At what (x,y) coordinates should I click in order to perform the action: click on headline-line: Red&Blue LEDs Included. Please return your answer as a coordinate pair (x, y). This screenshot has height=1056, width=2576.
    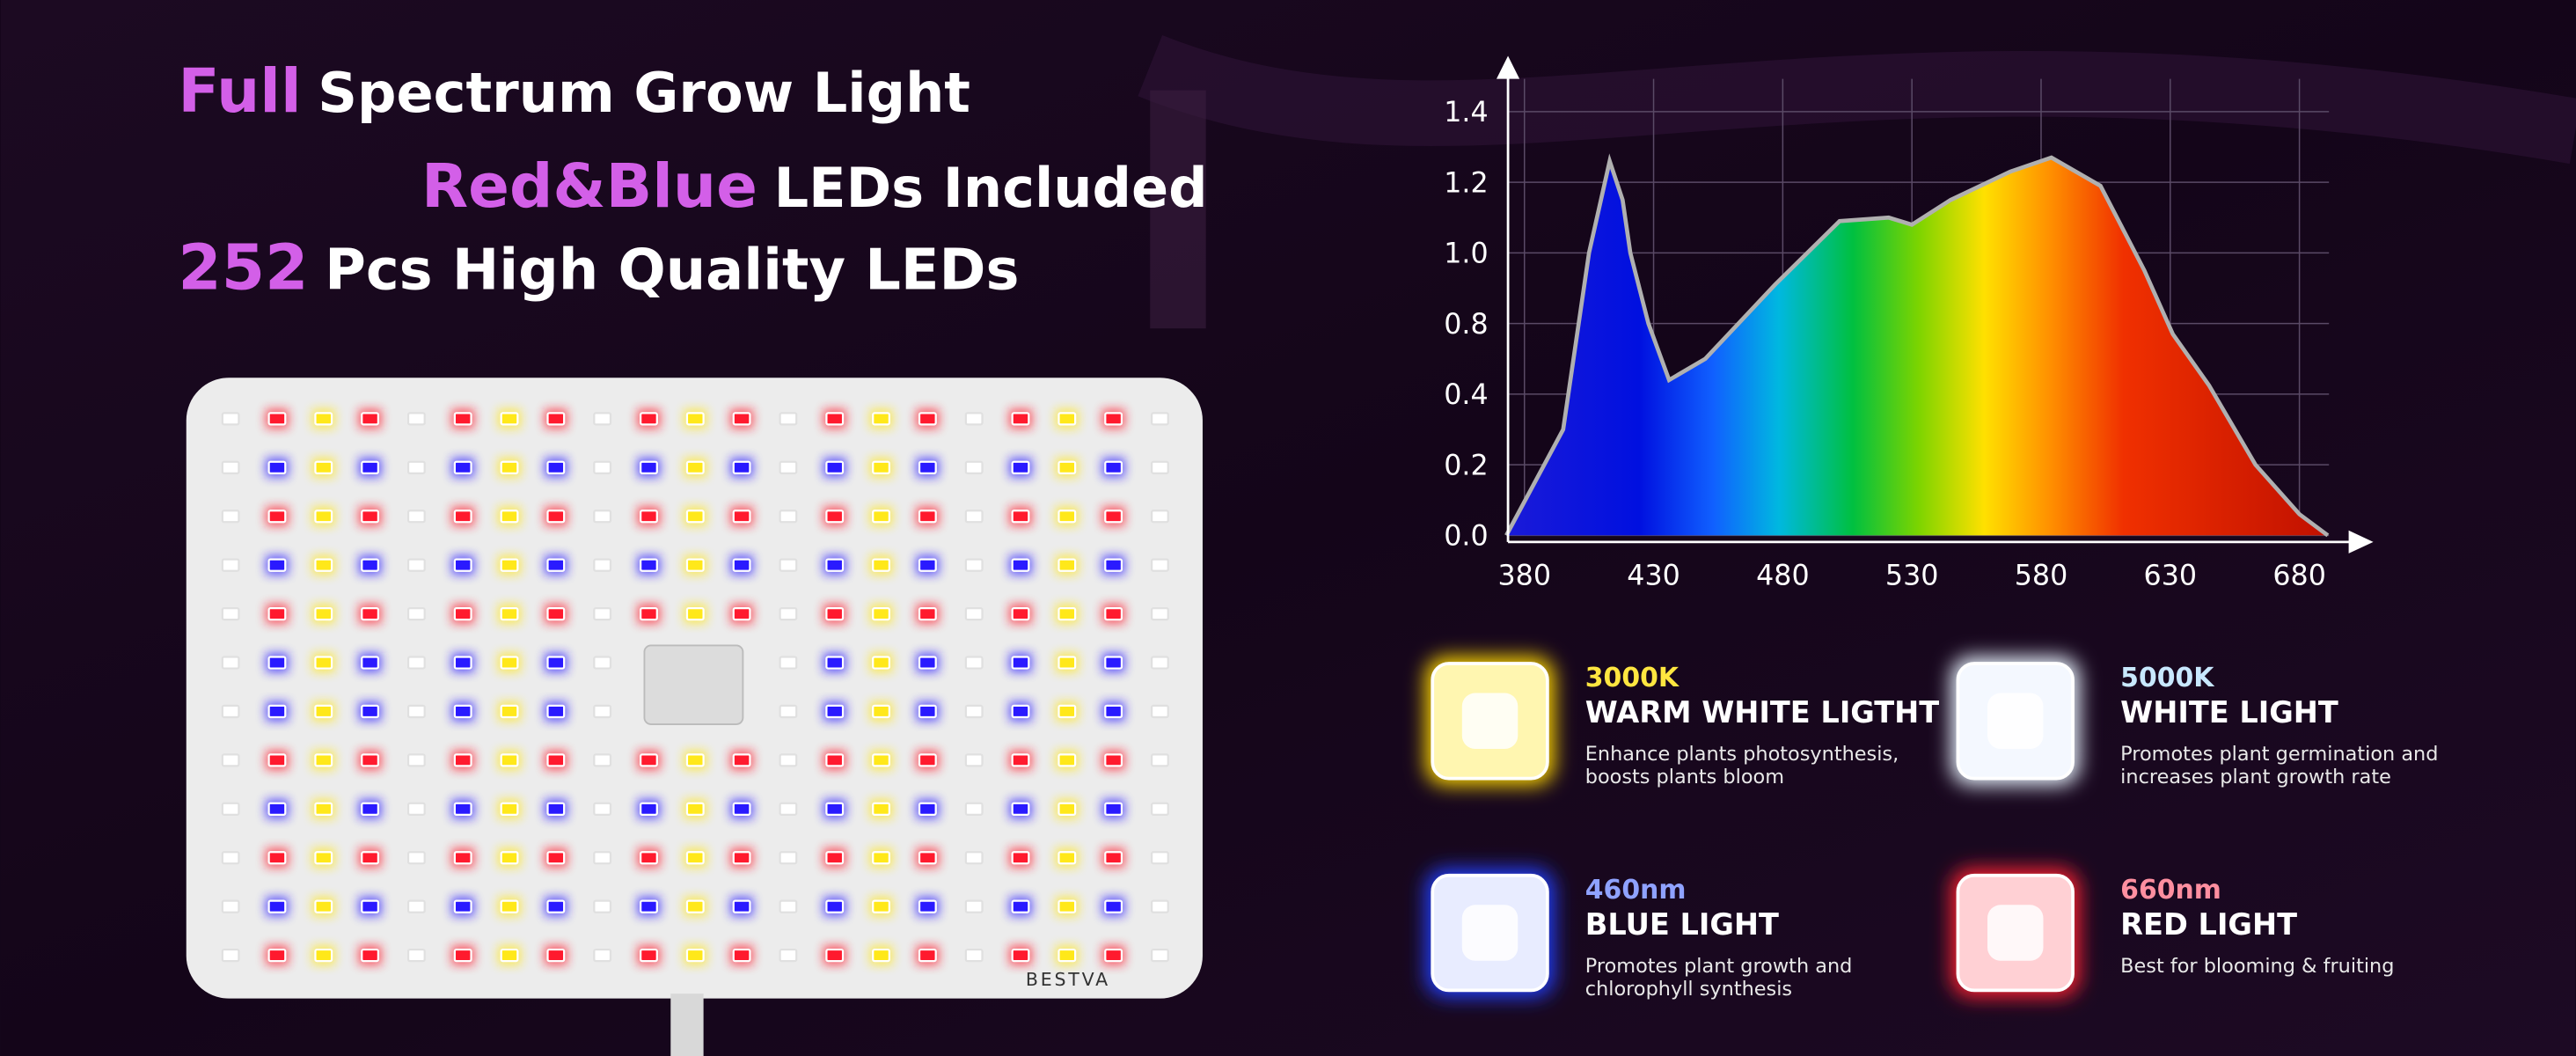
    Looking at the image, I should click on (814, 186).